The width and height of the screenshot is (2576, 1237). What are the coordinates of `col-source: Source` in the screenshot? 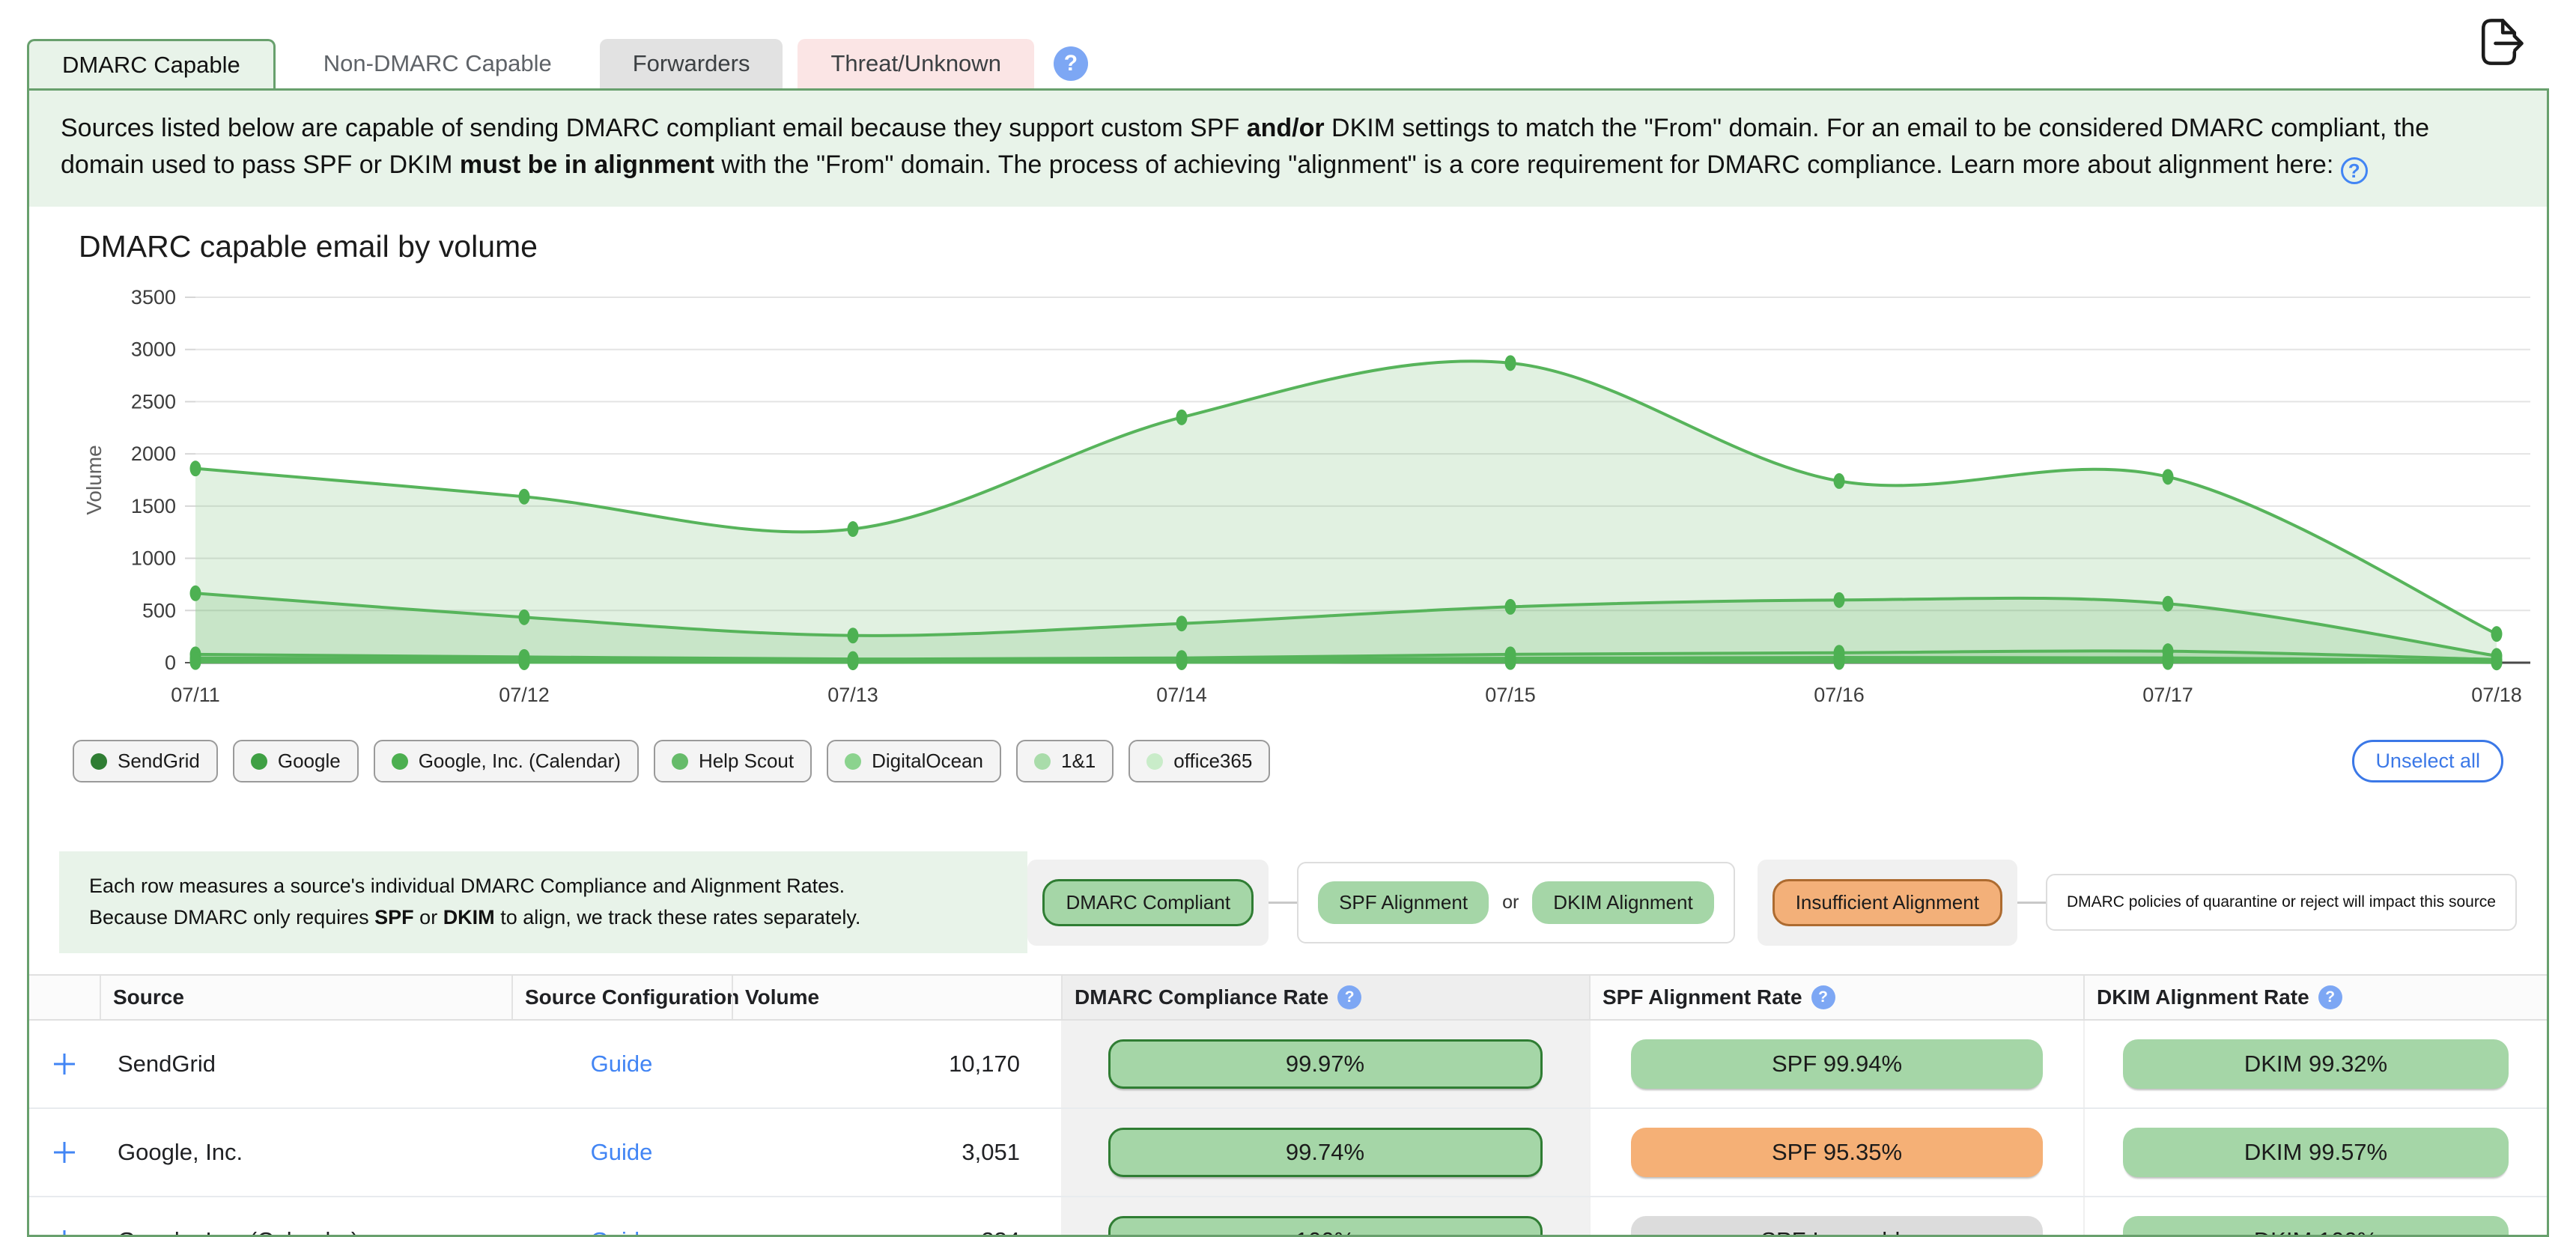 It's located at (305, 997).